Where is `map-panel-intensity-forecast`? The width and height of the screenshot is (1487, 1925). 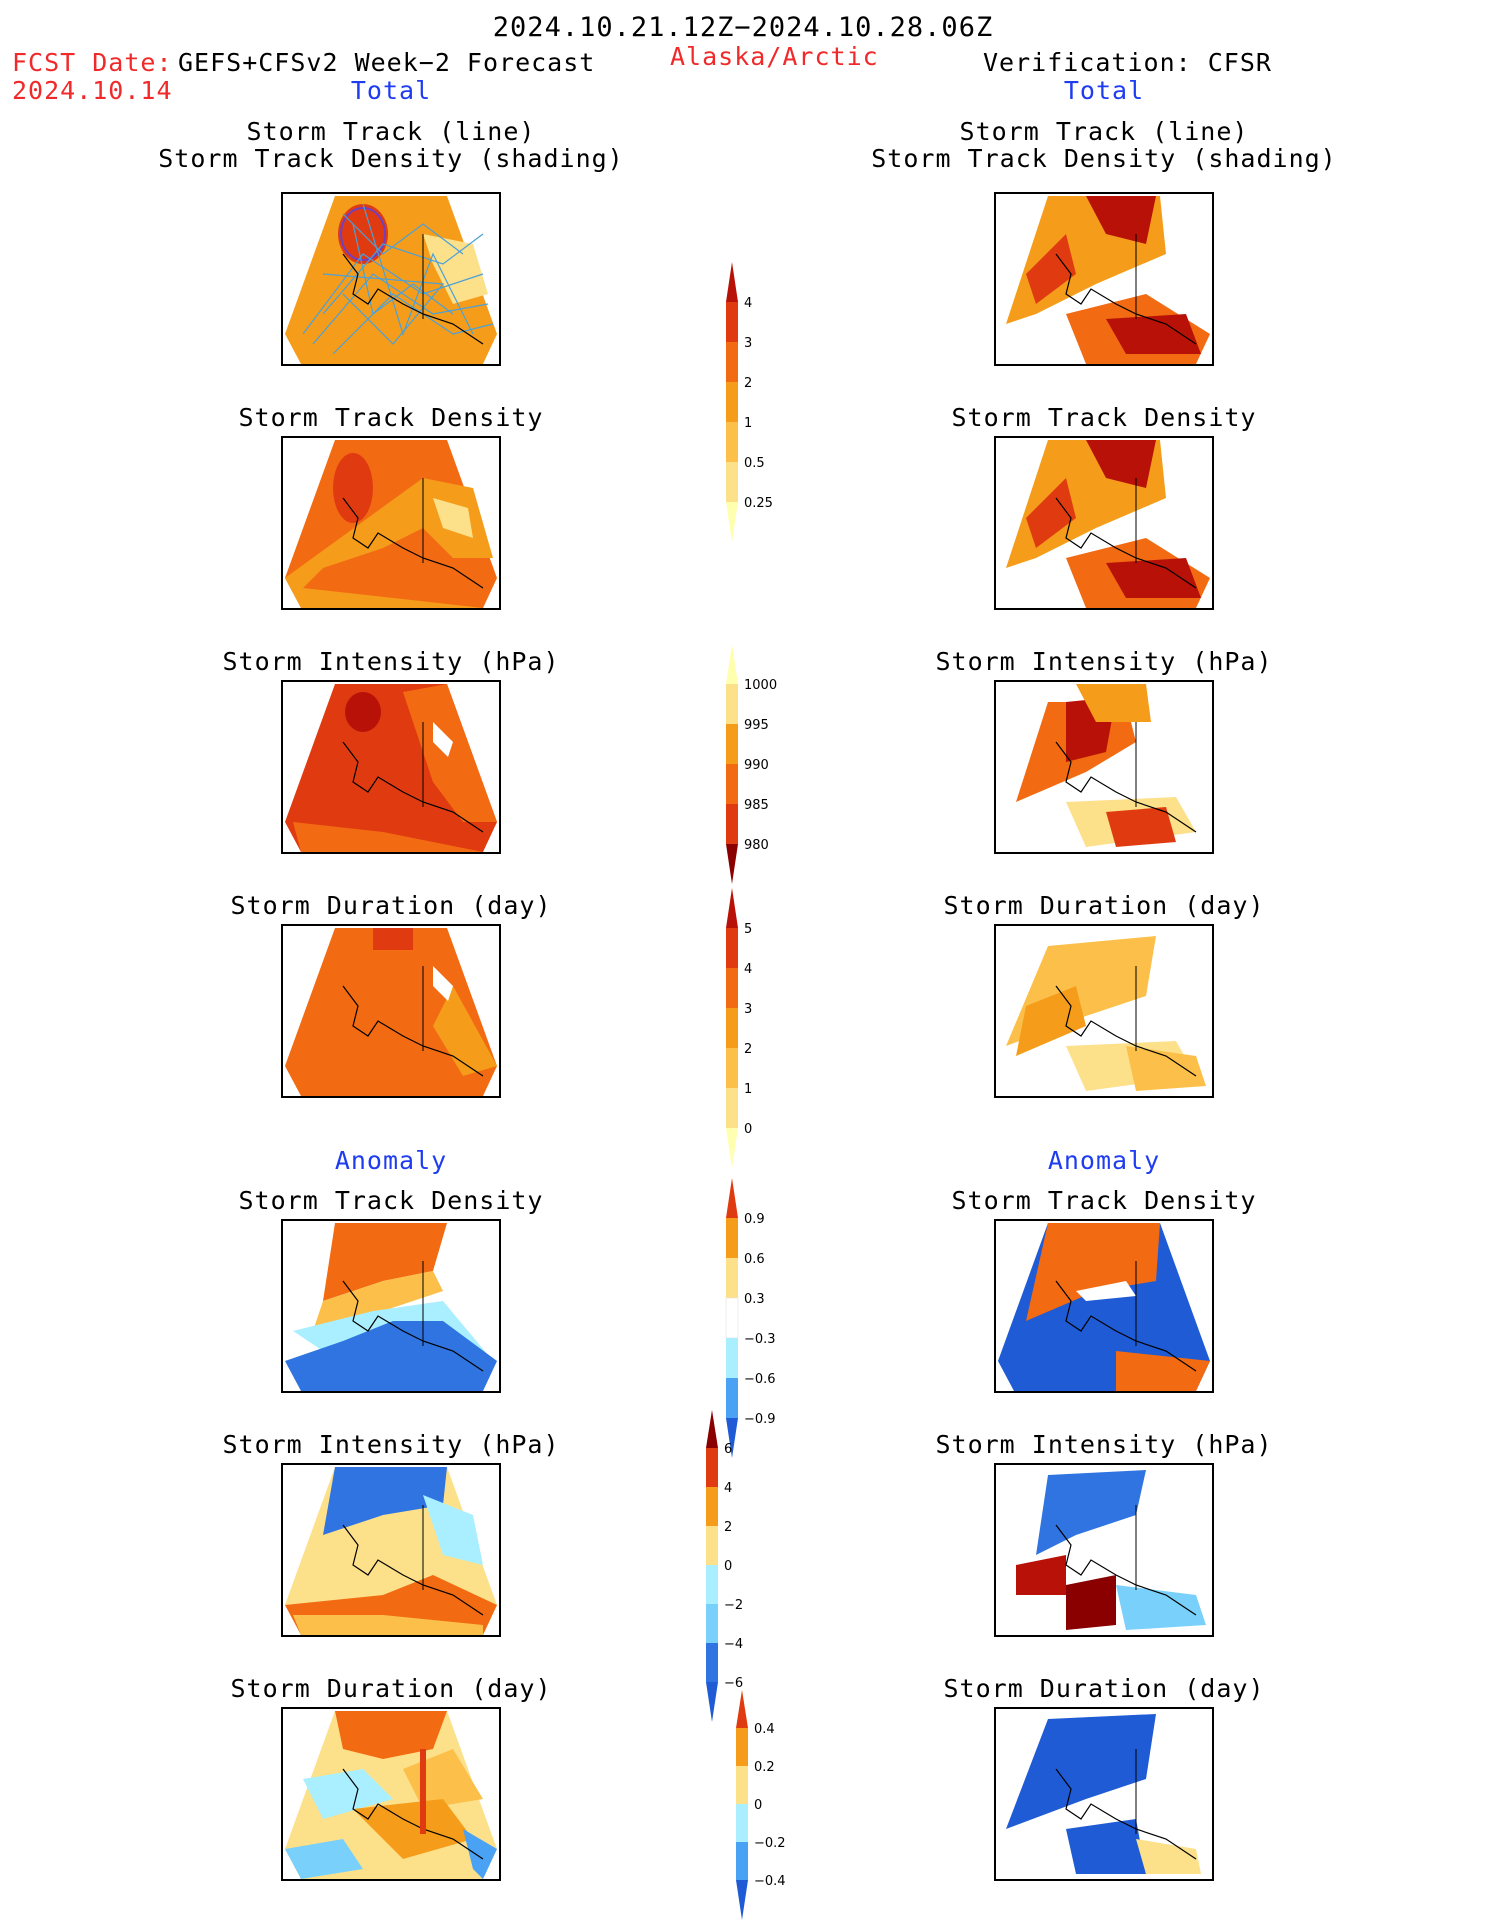
map-panel-intensity-forecast is located at coordinates (391, 767).